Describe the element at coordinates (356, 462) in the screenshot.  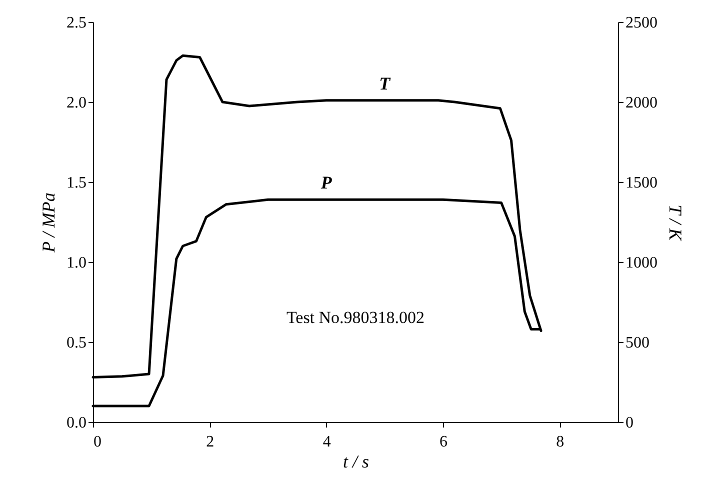
I see `x-axis-title: t / s` at that location.